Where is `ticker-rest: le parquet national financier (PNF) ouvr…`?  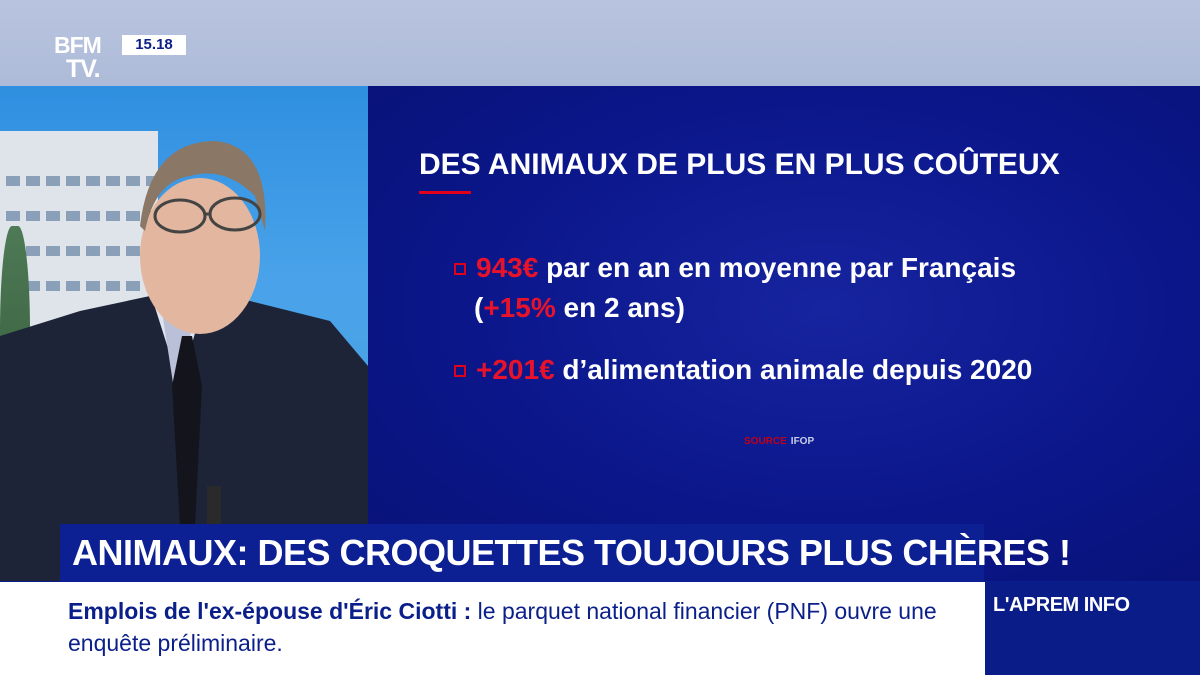 ticker-rest: le parquet national financier (PNF) ouvr… is located at coordinates (502, 627).